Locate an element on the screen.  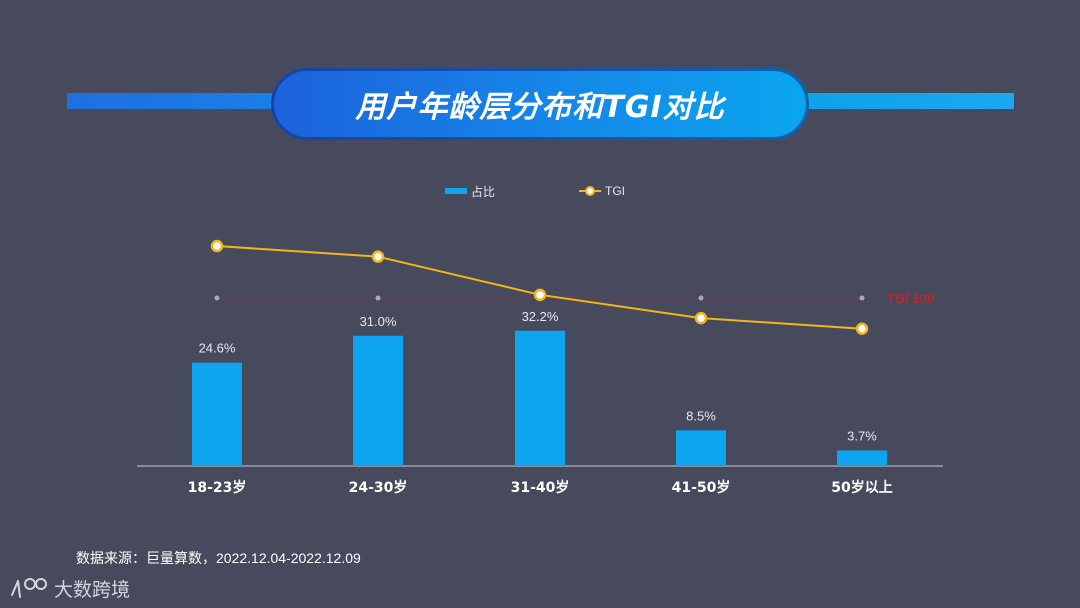
category-label: 24-30岁 is located at coordinates (378, 487).